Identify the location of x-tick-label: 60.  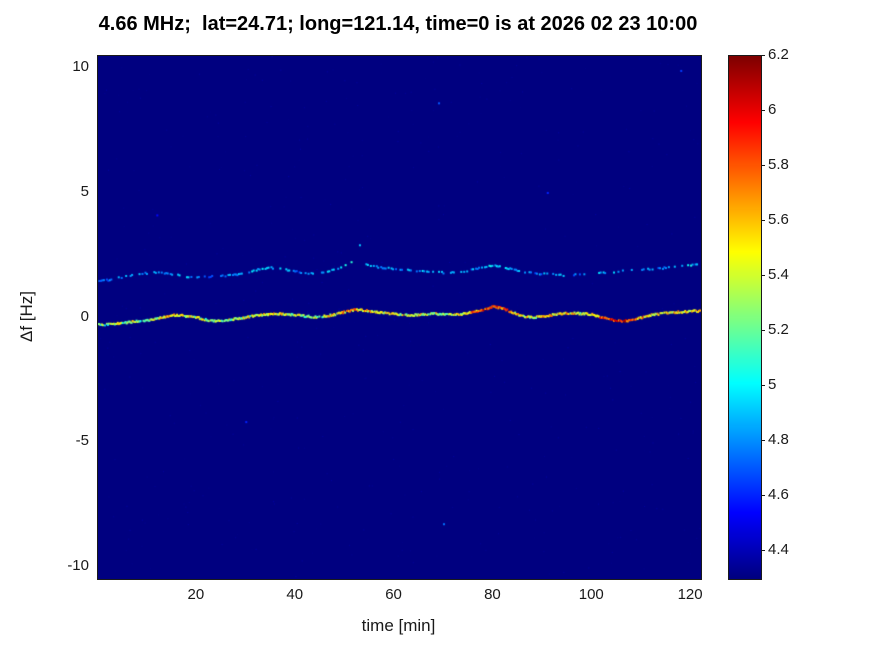
(393, 594).